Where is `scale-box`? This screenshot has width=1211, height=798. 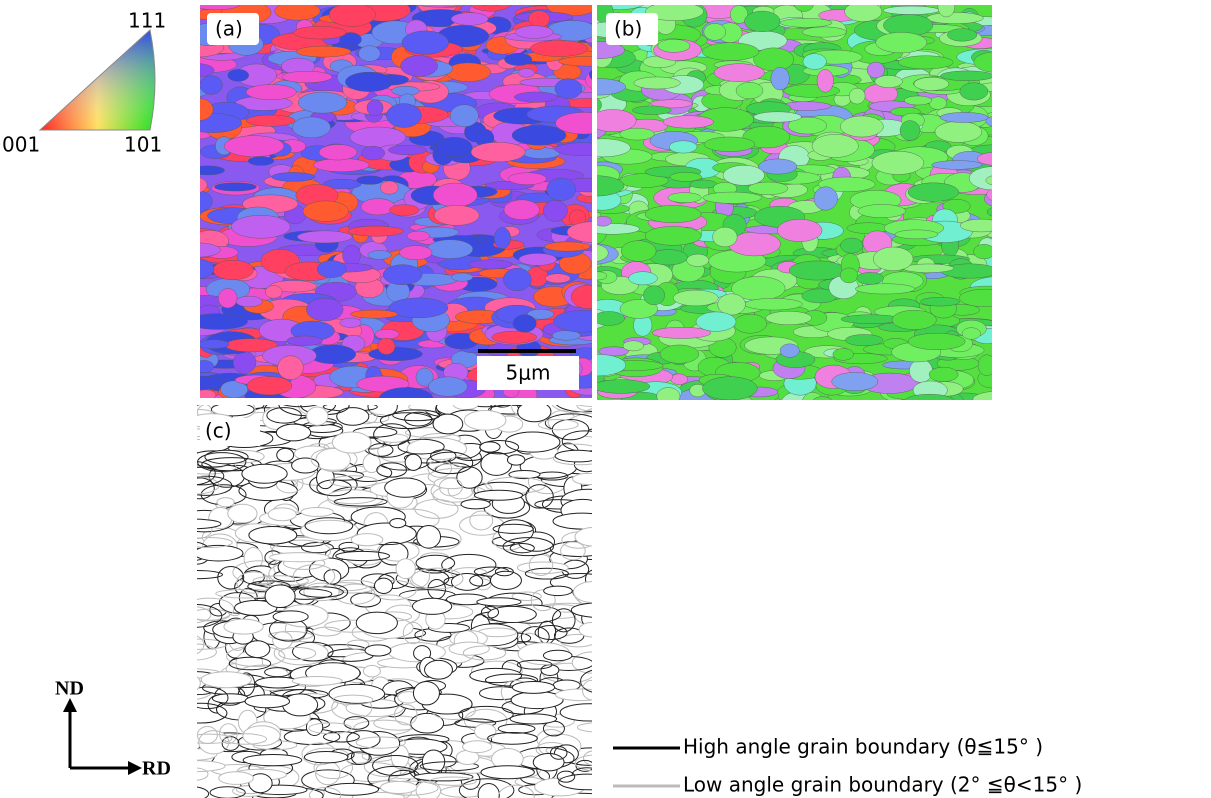
scale-box is located at coordinates (528, 373).